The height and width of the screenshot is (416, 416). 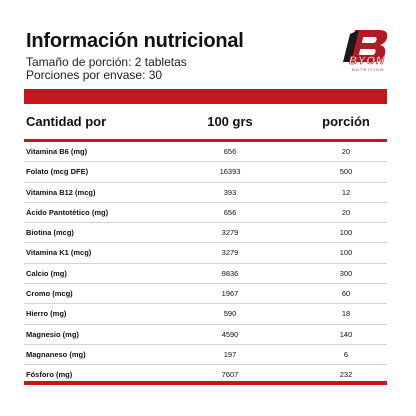 What do you see at coordinates (57, 151) in the screenshot?
I see `nutrient-name: Vitamina B6 (mg)` at bounding box center [57, 151].